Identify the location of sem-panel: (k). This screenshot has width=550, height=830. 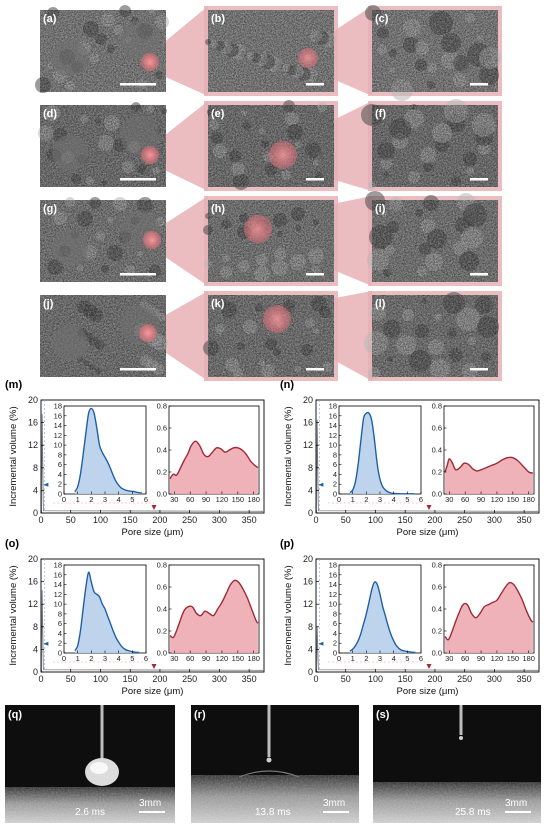
(268, 336).